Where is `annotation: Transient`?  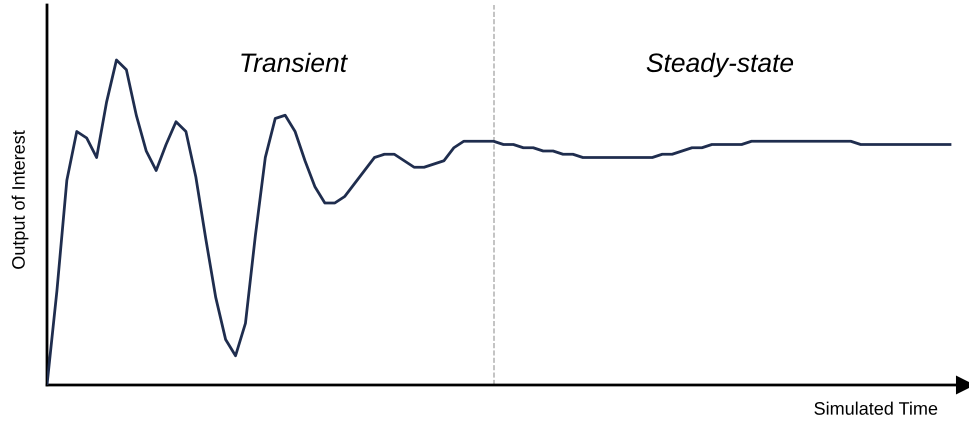
annotation: Transient is located at coordinates (294, 62).